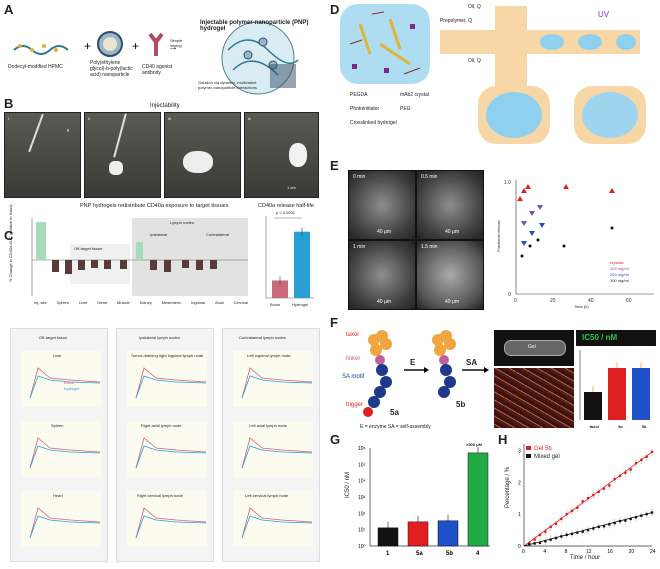 This screenshot has height=569, width=660. I want to click on channel-horizontal, so click(540, 42).